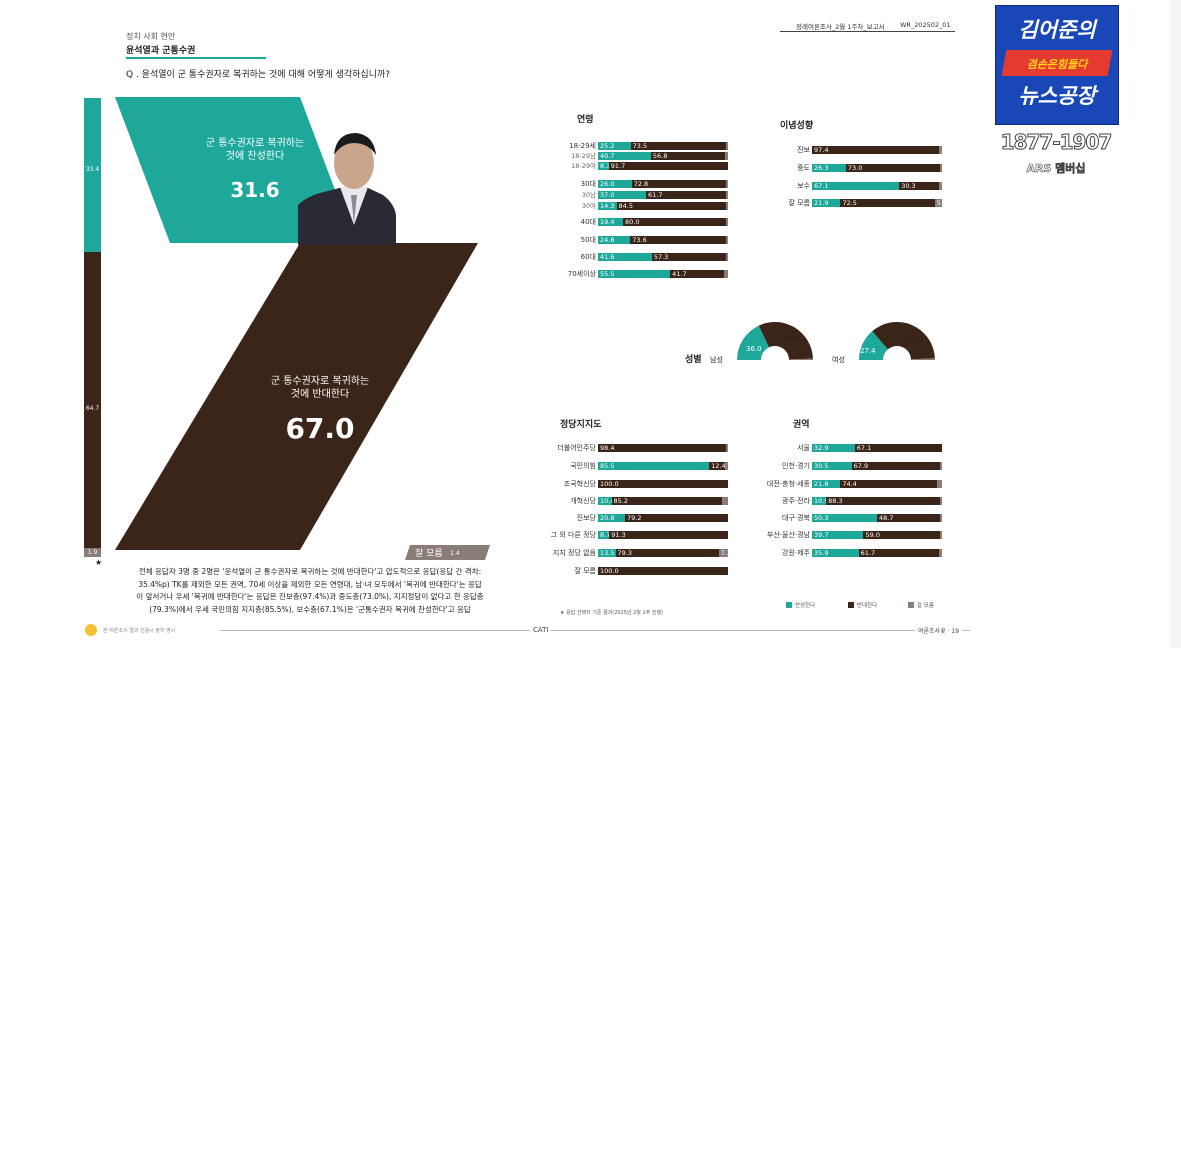  I want to click on female-label: 여성, so click(838, 360).